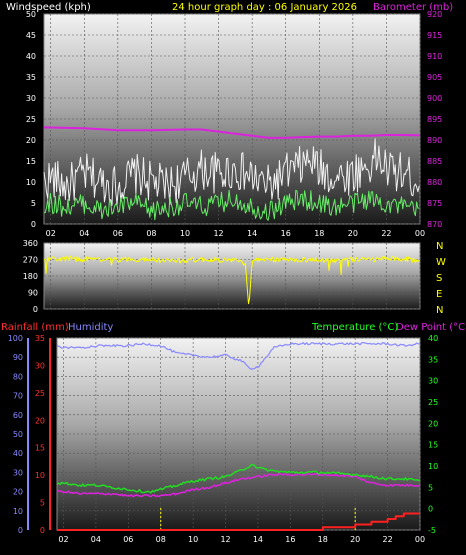 The image size is (466, 555). What do you see at coordinates (387, 539) in the screenshot?
I see `climate-x-tick-22: 22` at bounding box center [387, 539].